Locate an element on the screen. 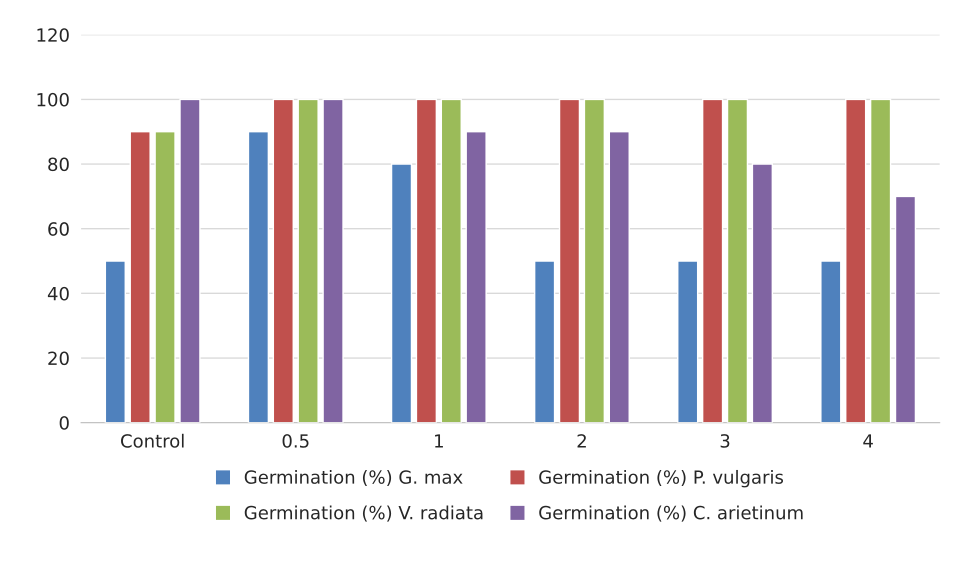 The image size is (954, 579). legend-label: Germination (%) G. max is located at coordinates (353, 478).